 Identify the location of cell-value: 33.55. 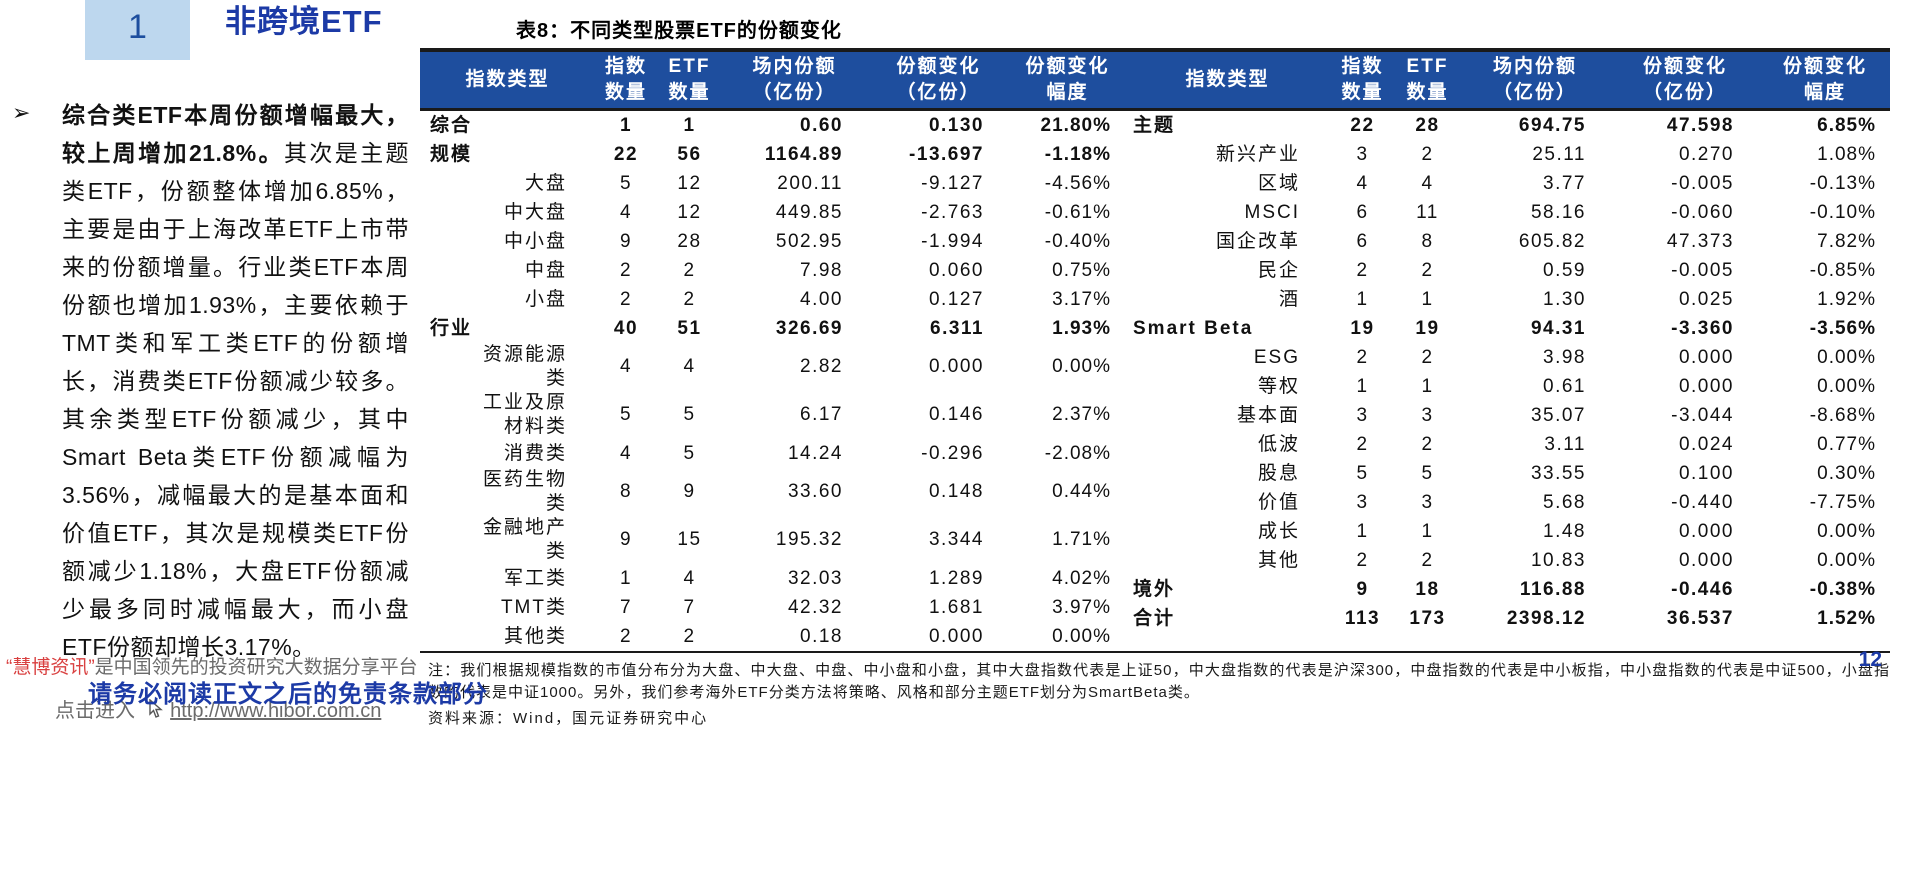
(1558, 473).